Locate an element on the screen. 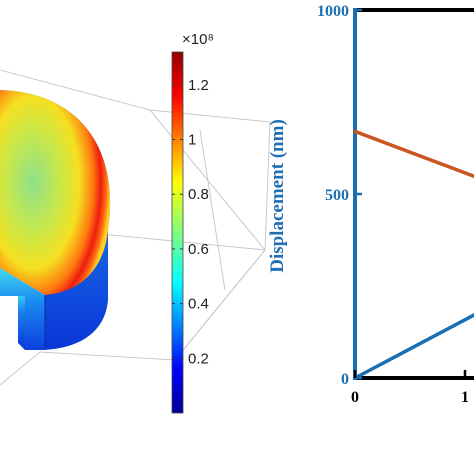 This screenshot has height=474, width=474. colorbar-multiplier: ×10⁸ is located at coordinates (198, 39).